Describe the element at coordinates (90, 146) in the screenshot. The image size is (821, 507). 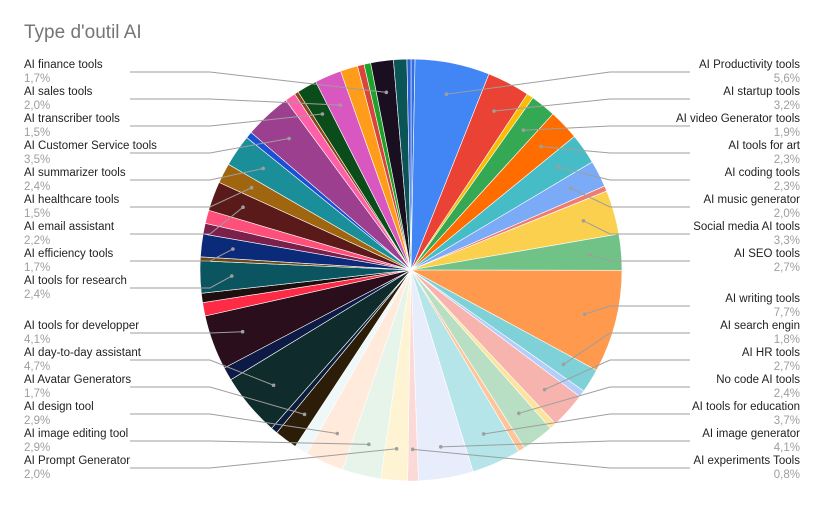
I see `slice-label: AI Customer Service tools` at that location.